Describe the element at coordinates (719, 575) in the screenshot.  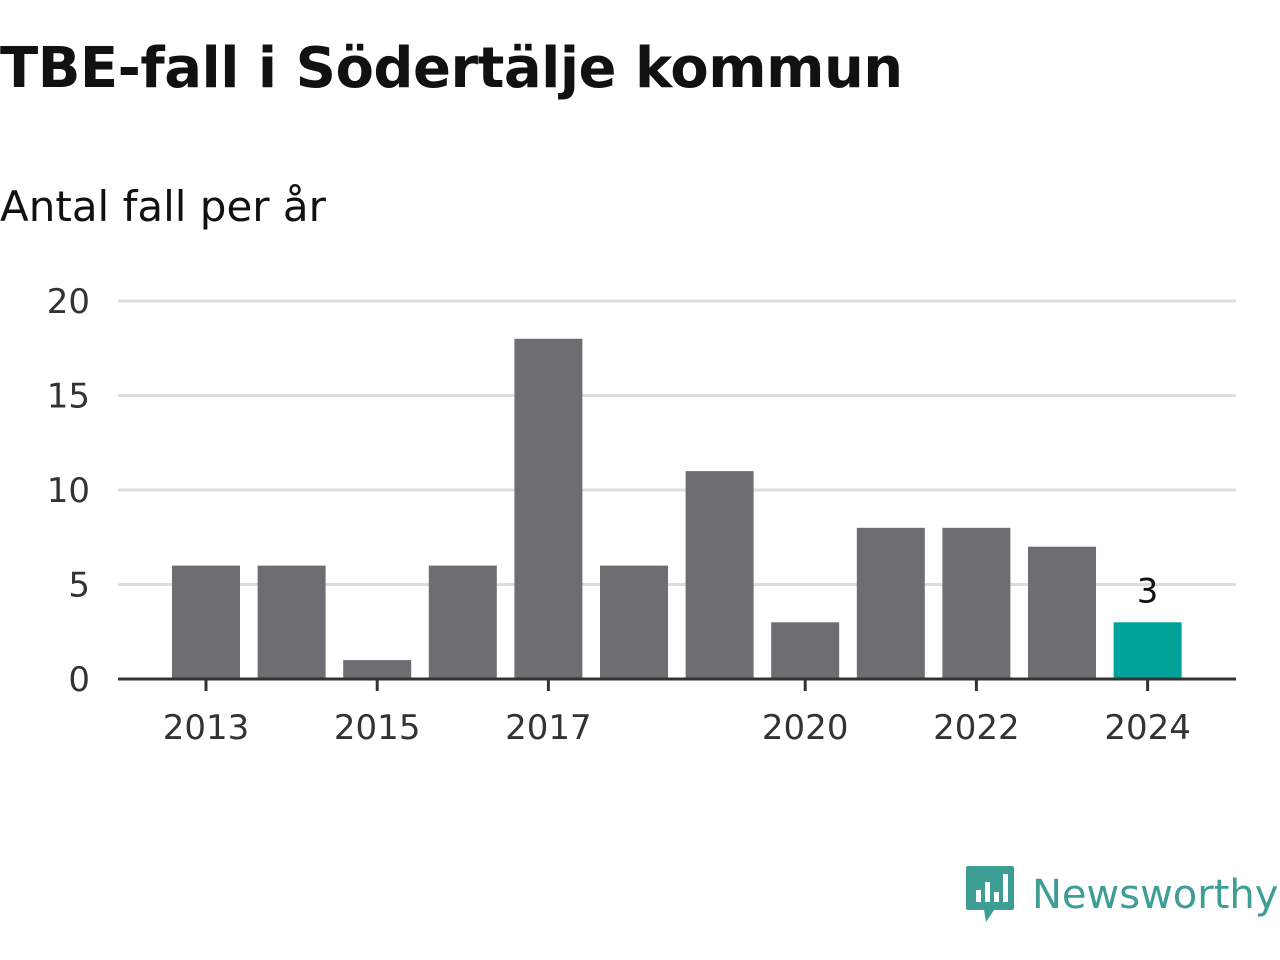
I see `bar-2019` at that location.